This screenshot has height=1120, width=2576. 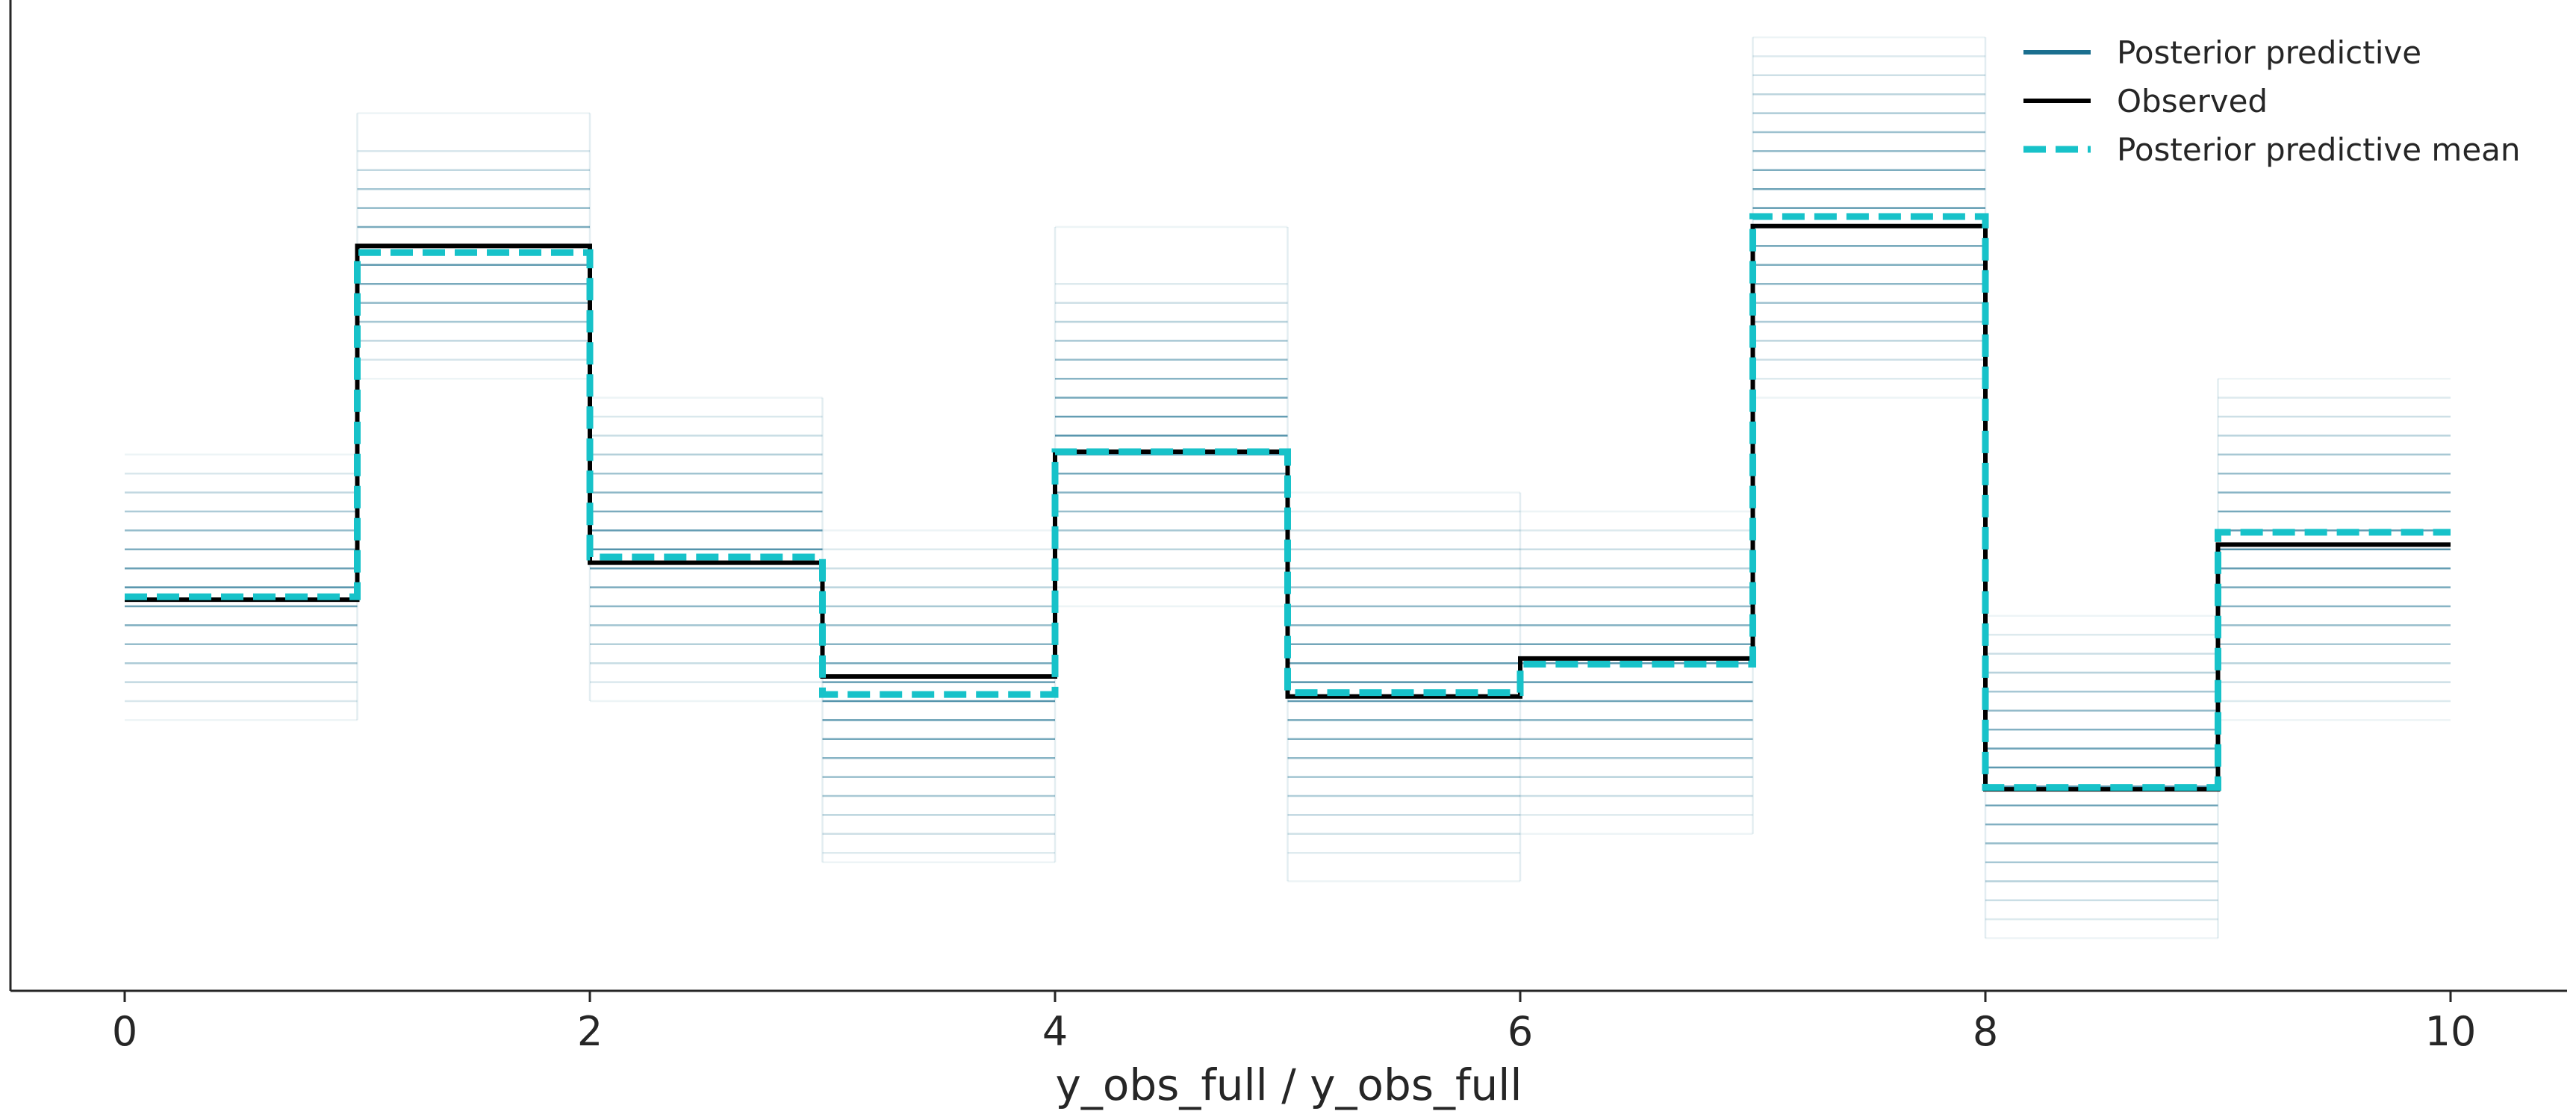 What do you see at coordinates (1289, 1085) in the screenshot?
I see `x-axis-label: y_obs_full / y_obs_full` at bounding box center [1289, 1085].